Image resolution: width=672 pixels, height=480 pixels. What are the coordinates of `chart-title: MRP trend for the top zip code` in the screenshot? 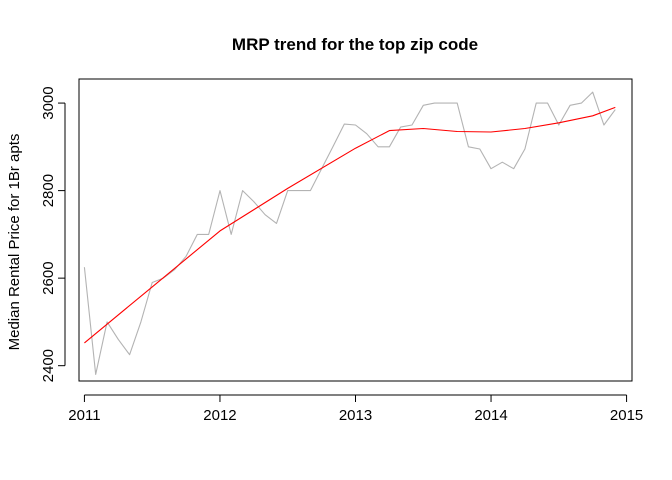 It's located at (355, 44).